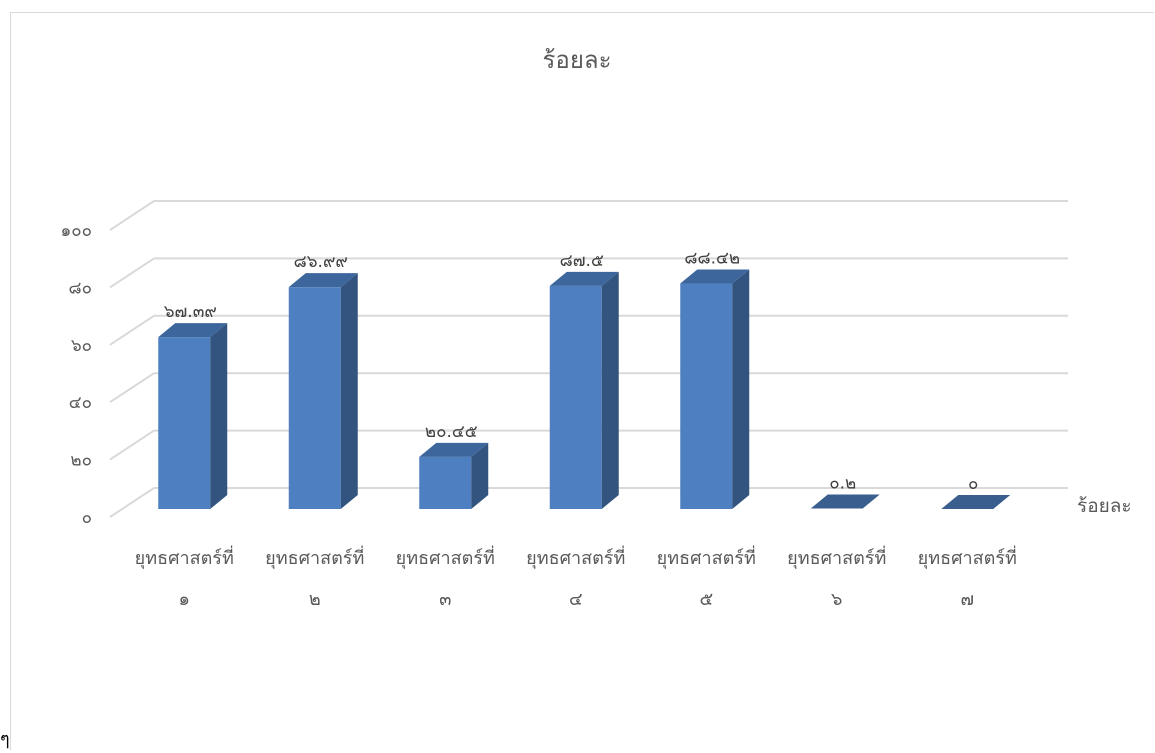 The width and height of the screenshot is (1155, 753). I want to click on data-label: ๐, so click(973, 484).